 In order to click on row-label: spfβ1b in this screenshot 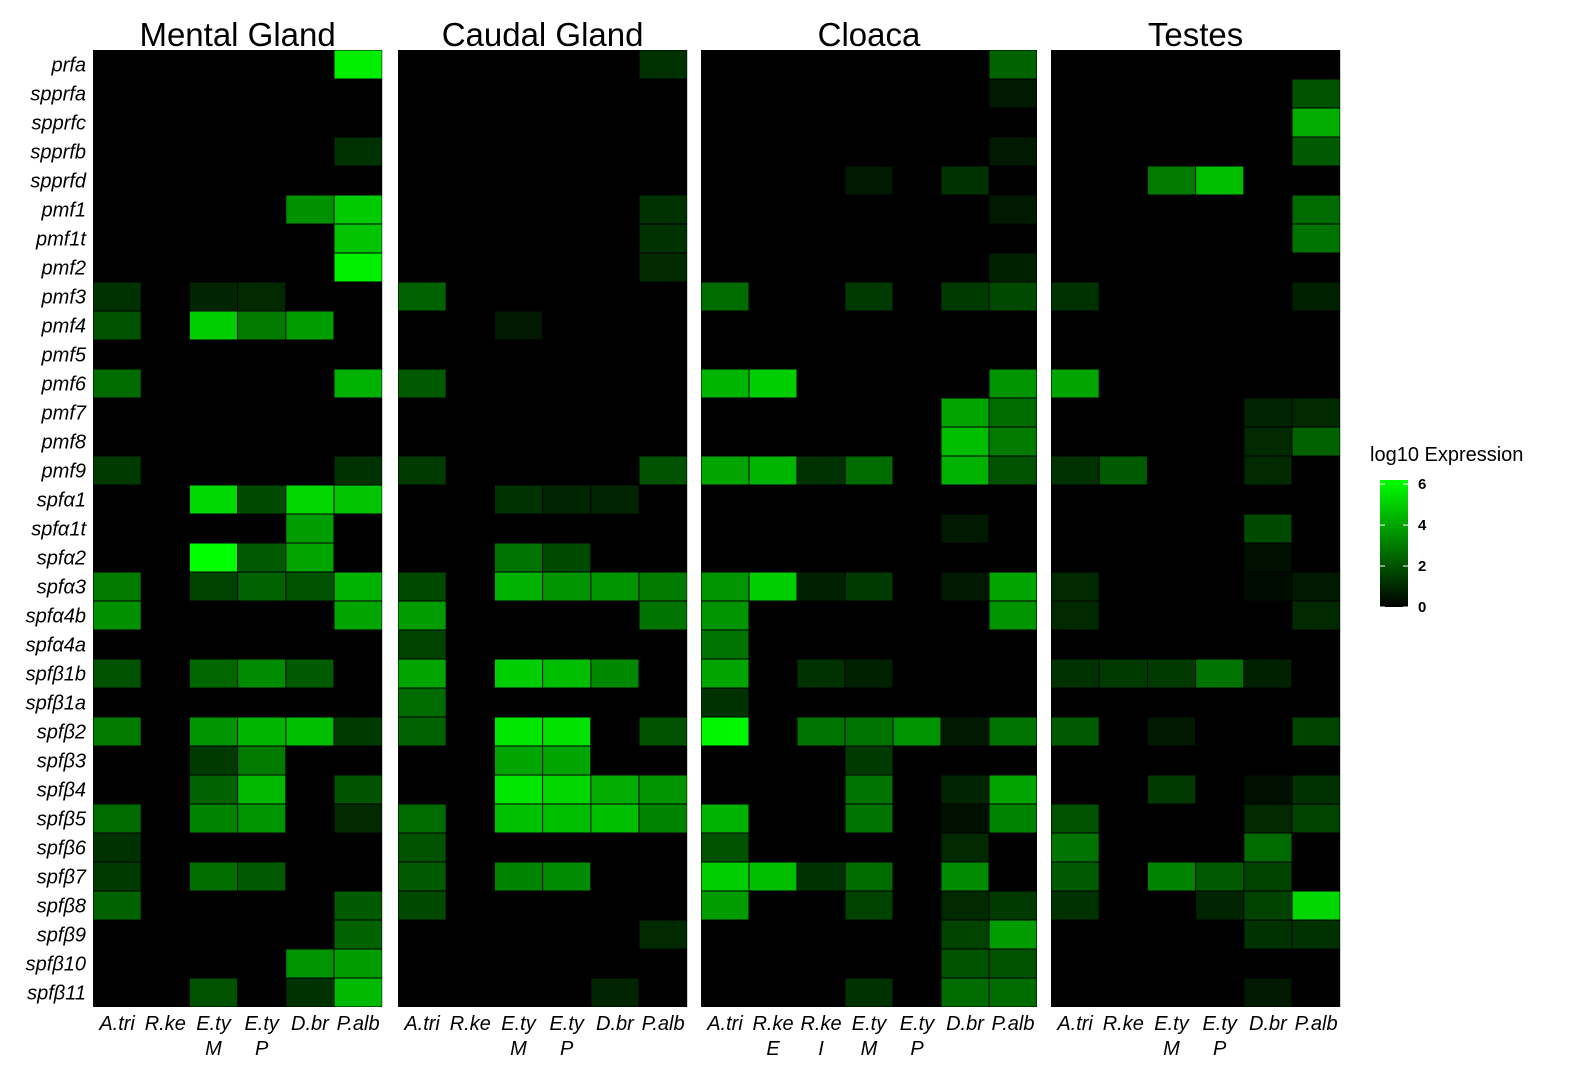, I will do `click(56, 675)`.